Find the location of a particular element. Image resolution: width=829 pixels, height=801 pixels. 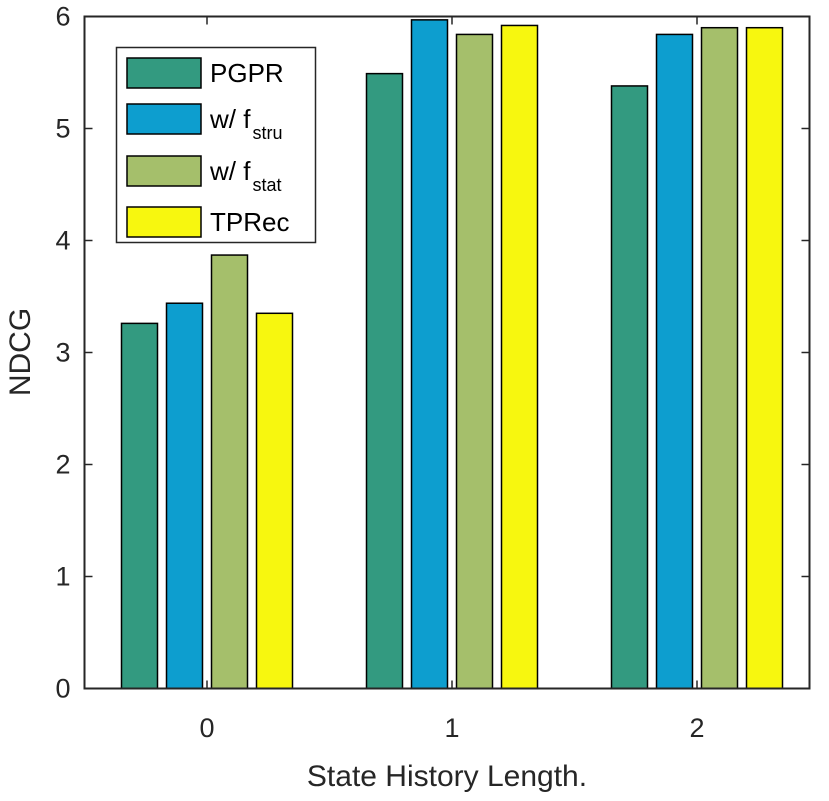

y-tick-label: 5 is located at coordinates (62, 129).